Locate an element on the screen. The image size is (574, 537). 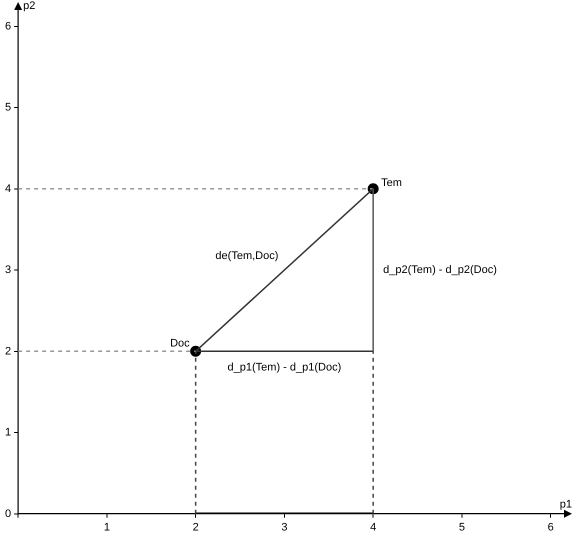
x-tick-label: 4 is located at coordinates (373, 527).